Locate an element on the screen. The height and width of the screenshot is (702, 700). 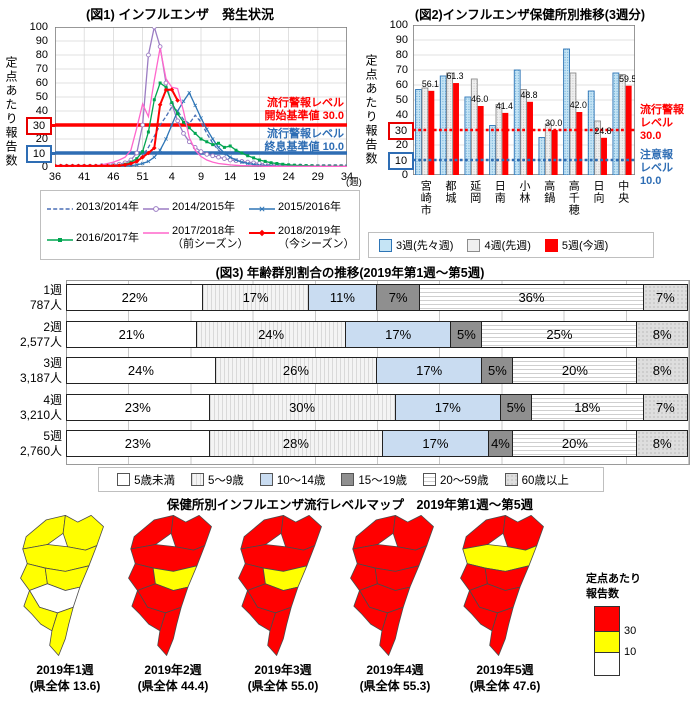
bar-宮崎市-4週(先週) is located at coordinates (425, 131).